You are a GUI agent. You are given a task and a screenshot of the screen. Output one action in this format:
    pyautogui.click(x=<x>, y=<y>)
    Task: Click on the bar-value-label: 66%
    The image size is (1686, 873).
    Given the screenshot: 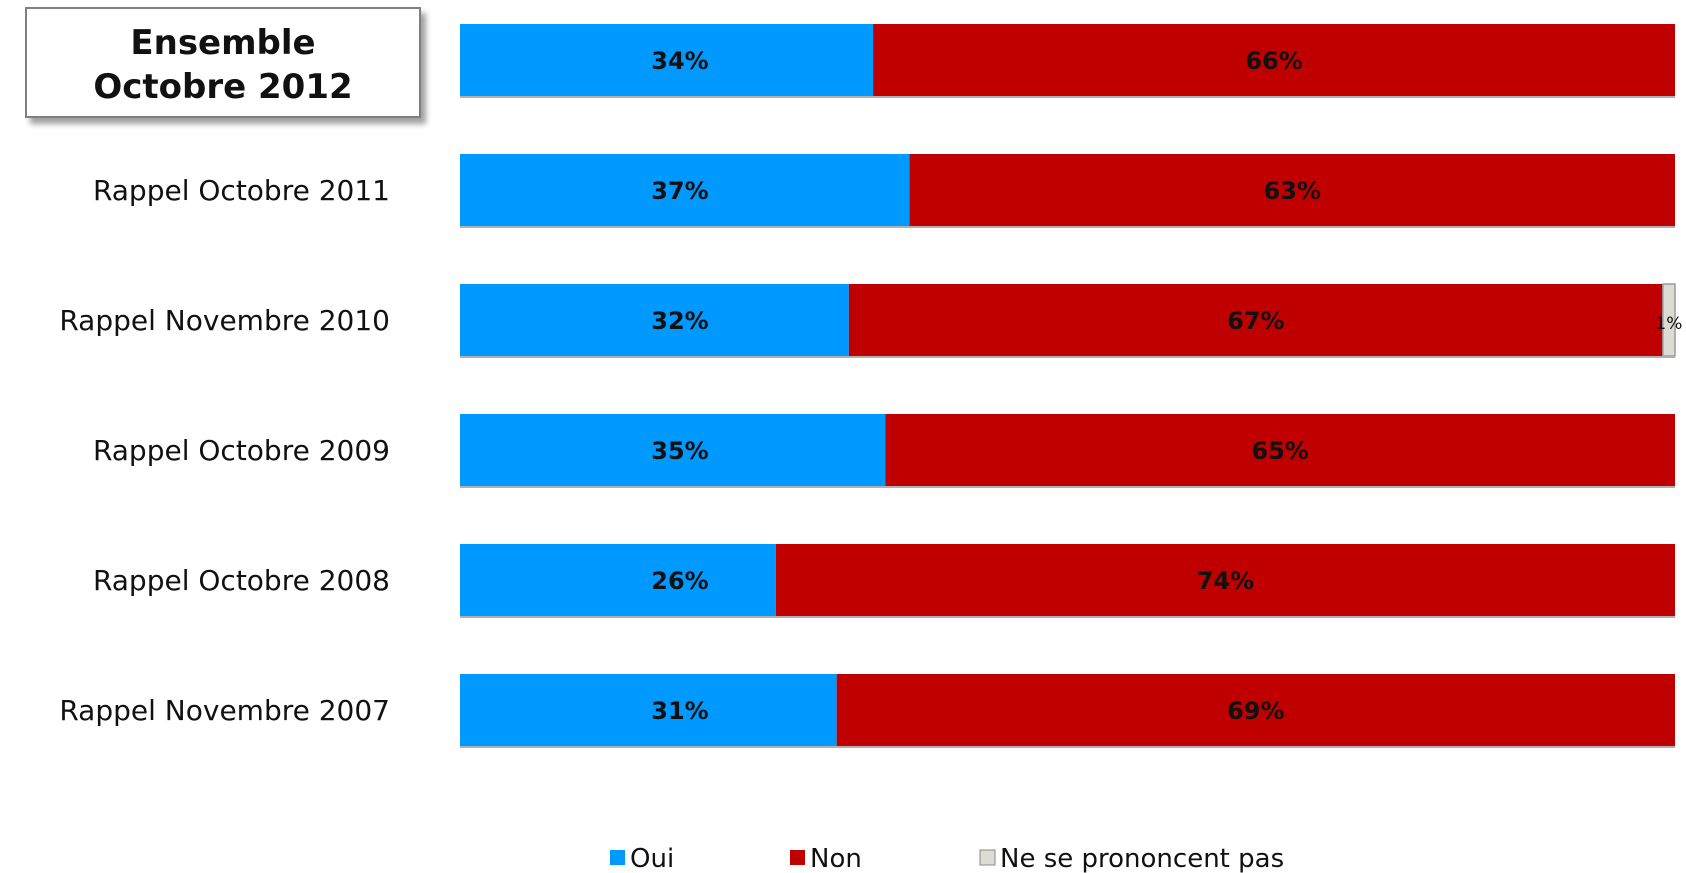 What is the action you would take?
    pyautogui.click(x=1273, y=61)
    